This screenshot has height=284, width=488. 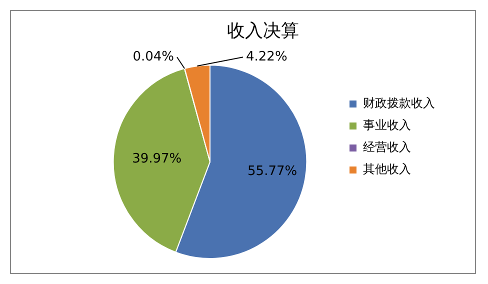 What do you see at coordinates (273, 171) in the screenshot?
I see `data-label: 55.77%` at bounding box center [273, 171].